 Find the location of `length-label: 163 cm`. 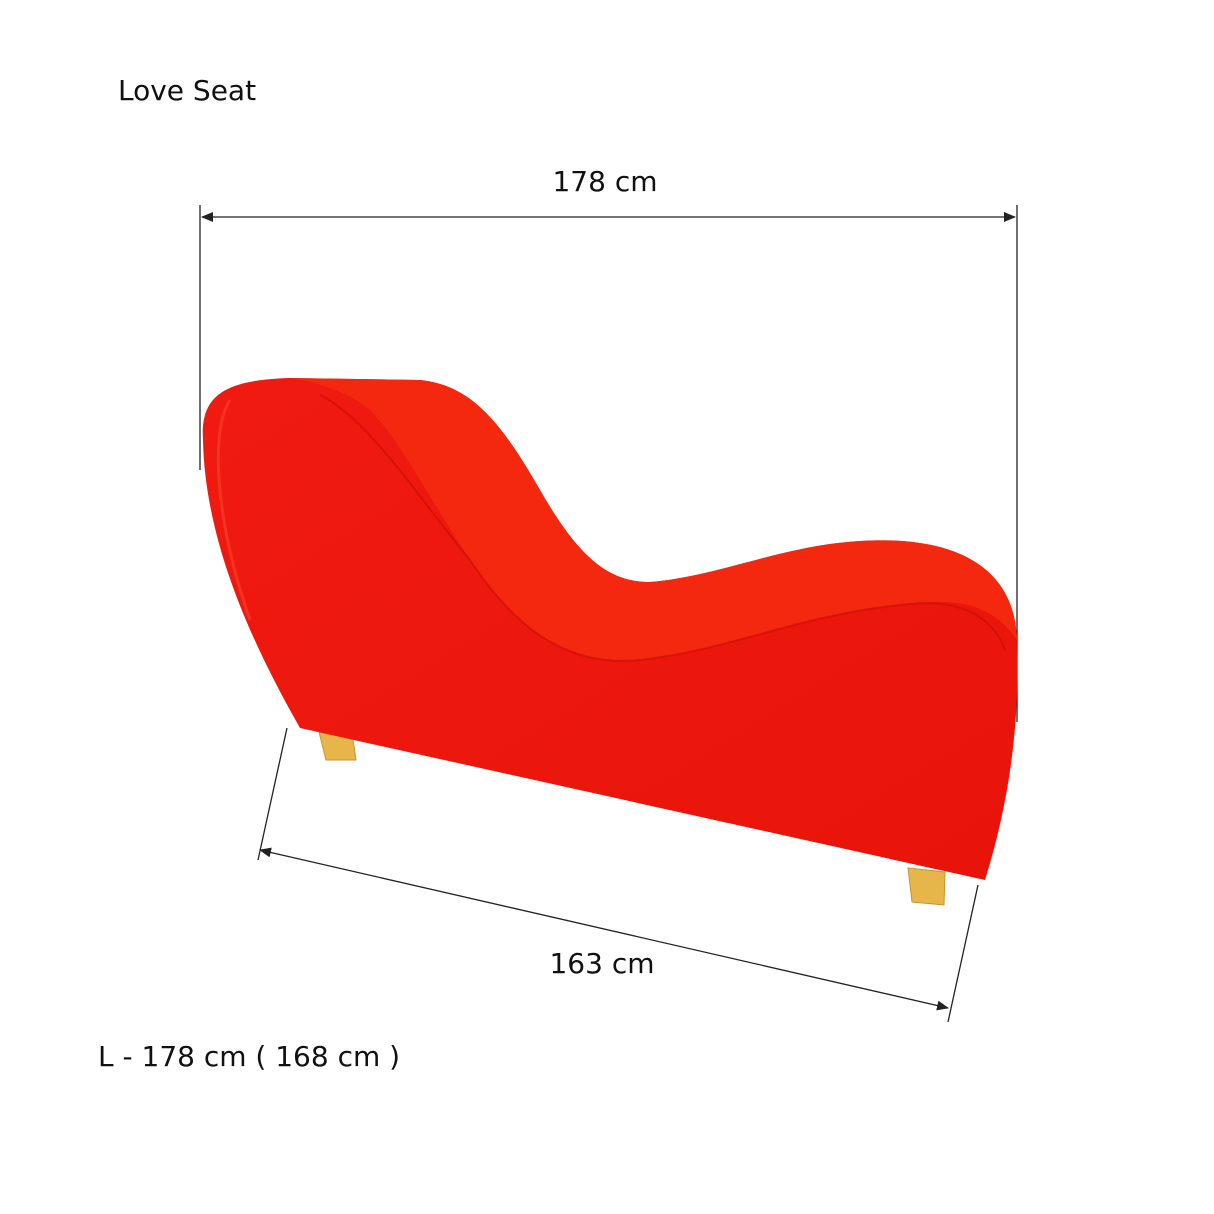

length-label: 163 cm is located at coordinates (601, 963).